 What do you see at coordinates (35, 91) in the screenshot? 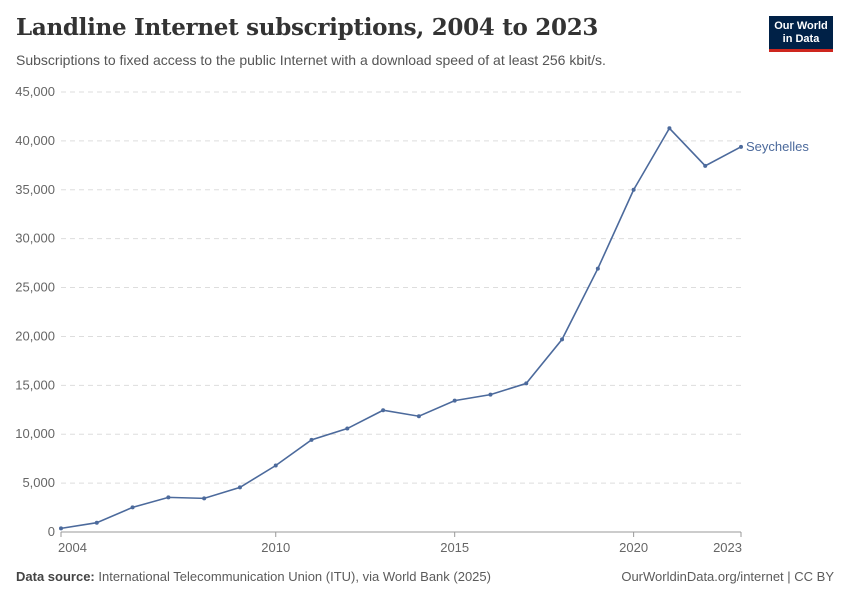
I see `y-tick-label: 45,000` at bounding box center [35, 91].